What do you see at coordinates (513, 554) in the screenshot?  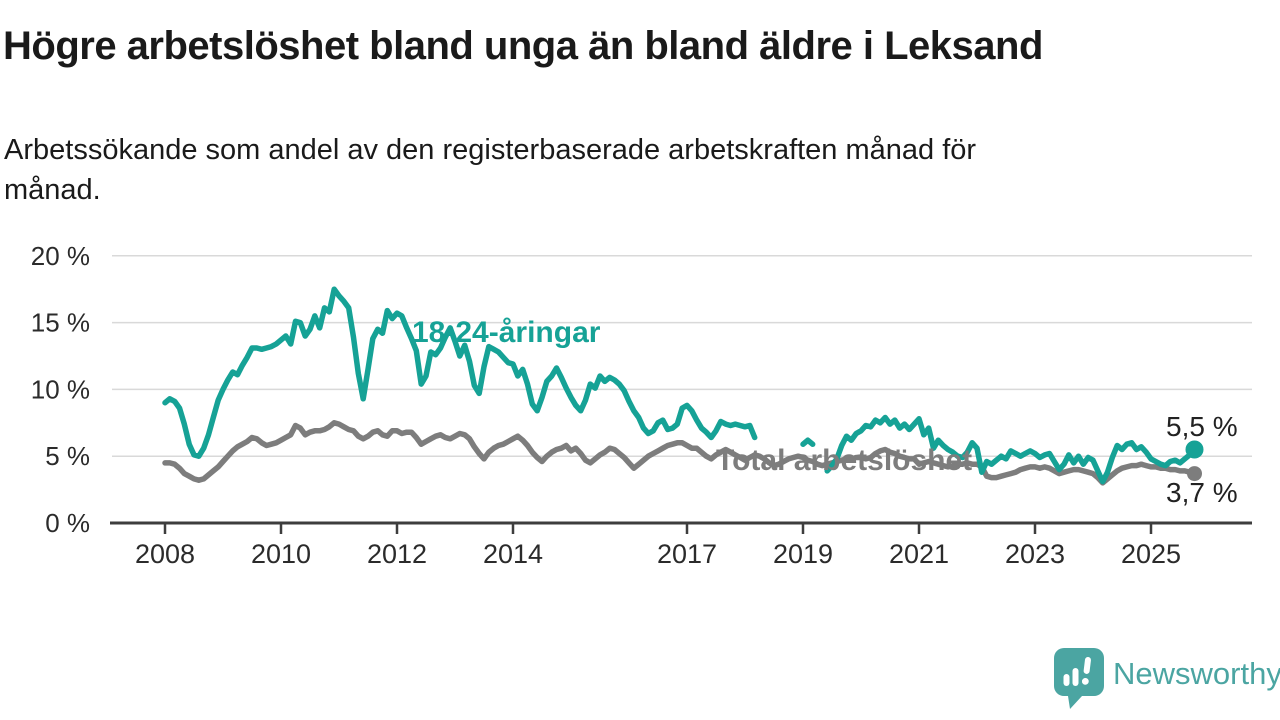 I see `x-tick-label-2014: 2014` at bounding box center [513, 554].